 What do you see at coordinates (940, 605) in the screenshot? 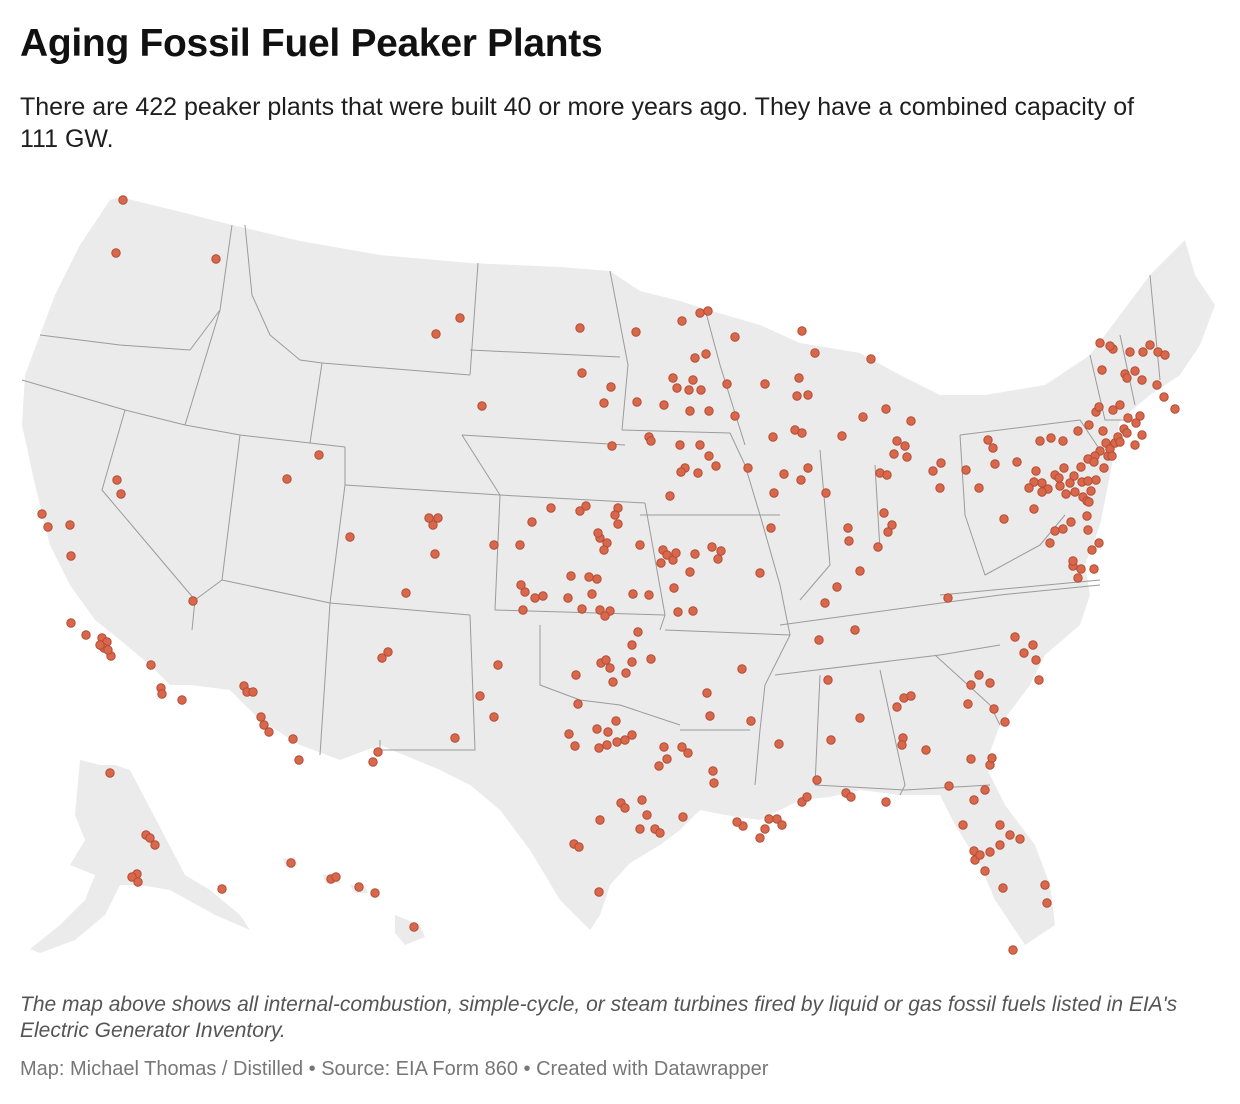
I see `border-ky-tn` at bounding box center [940, 605].